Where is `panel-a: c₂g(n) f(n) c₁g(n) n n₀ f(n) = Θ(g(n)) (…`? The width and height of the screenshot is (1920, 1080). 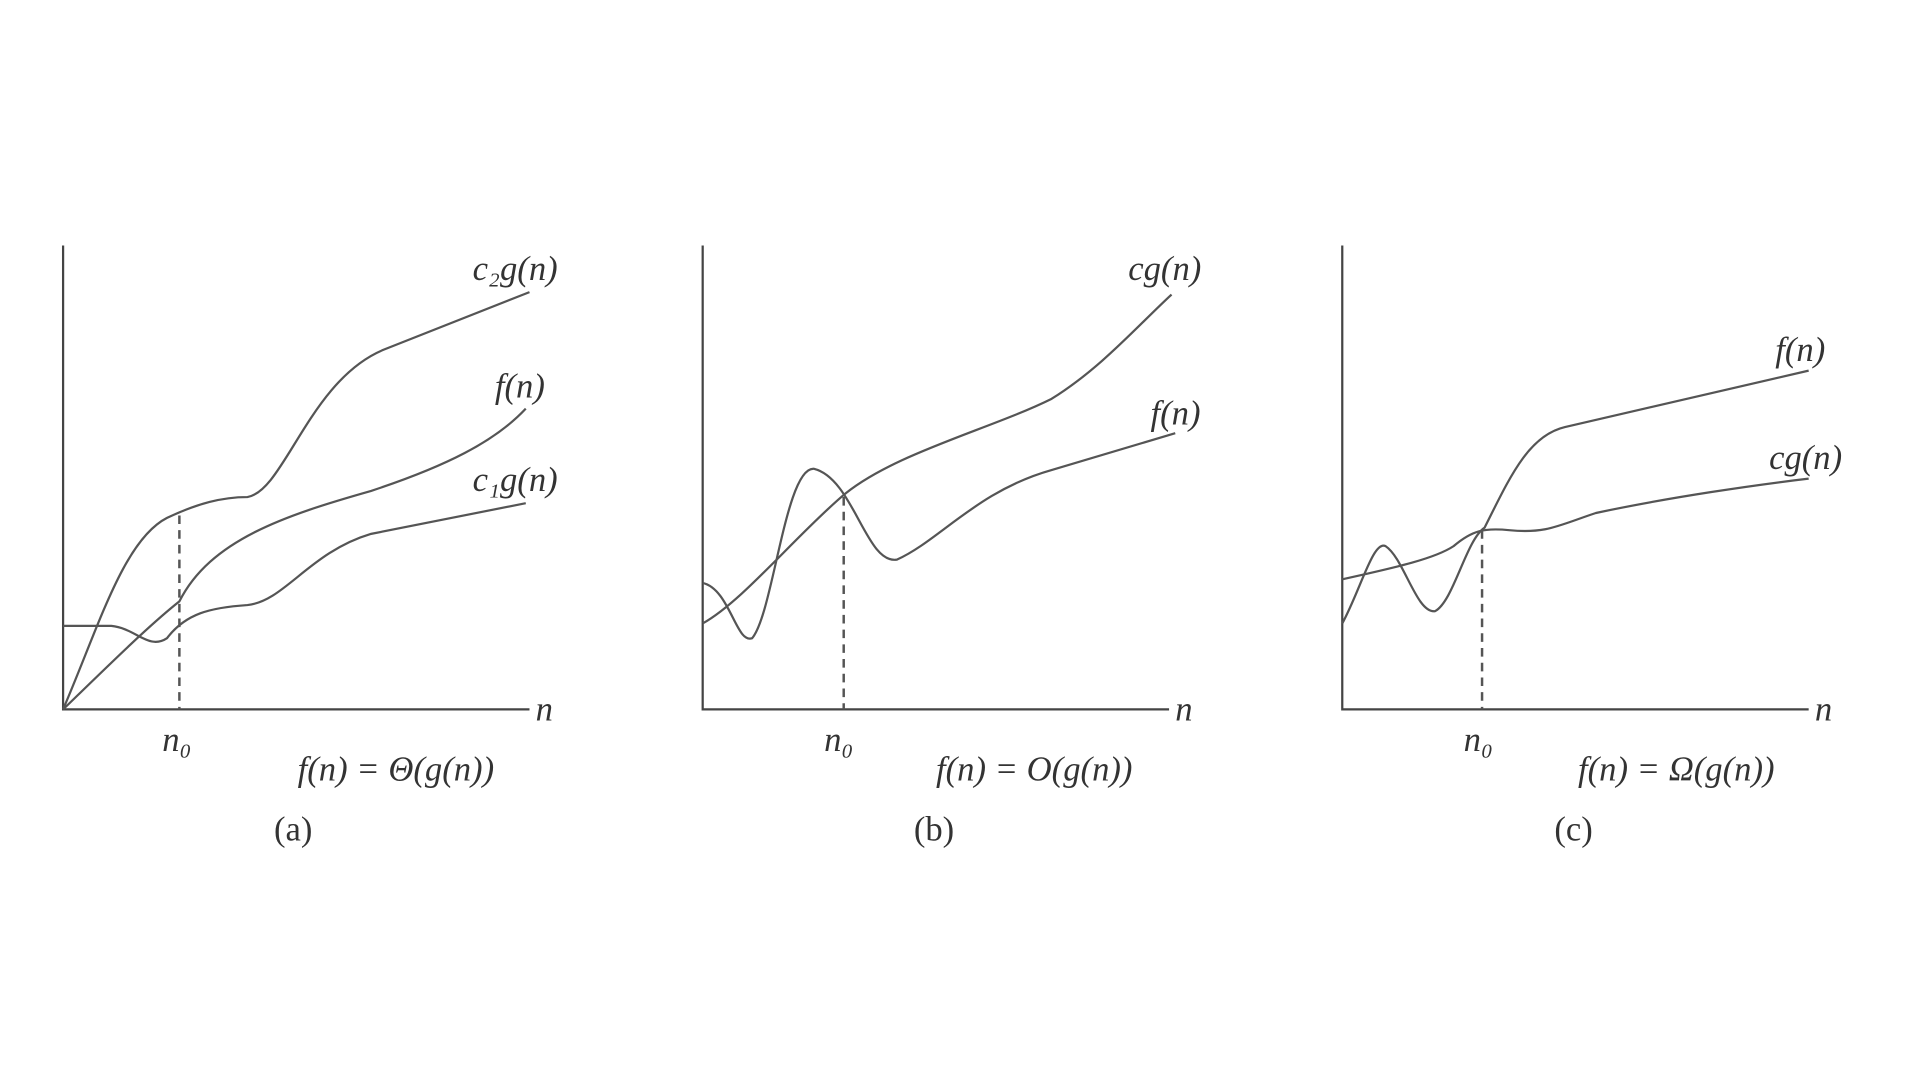
panel-a: c₂g(n) f(n) c₁g(n) n n₀ f(n) = Θ(g(n)) (… is located at coordinates (309, 547).